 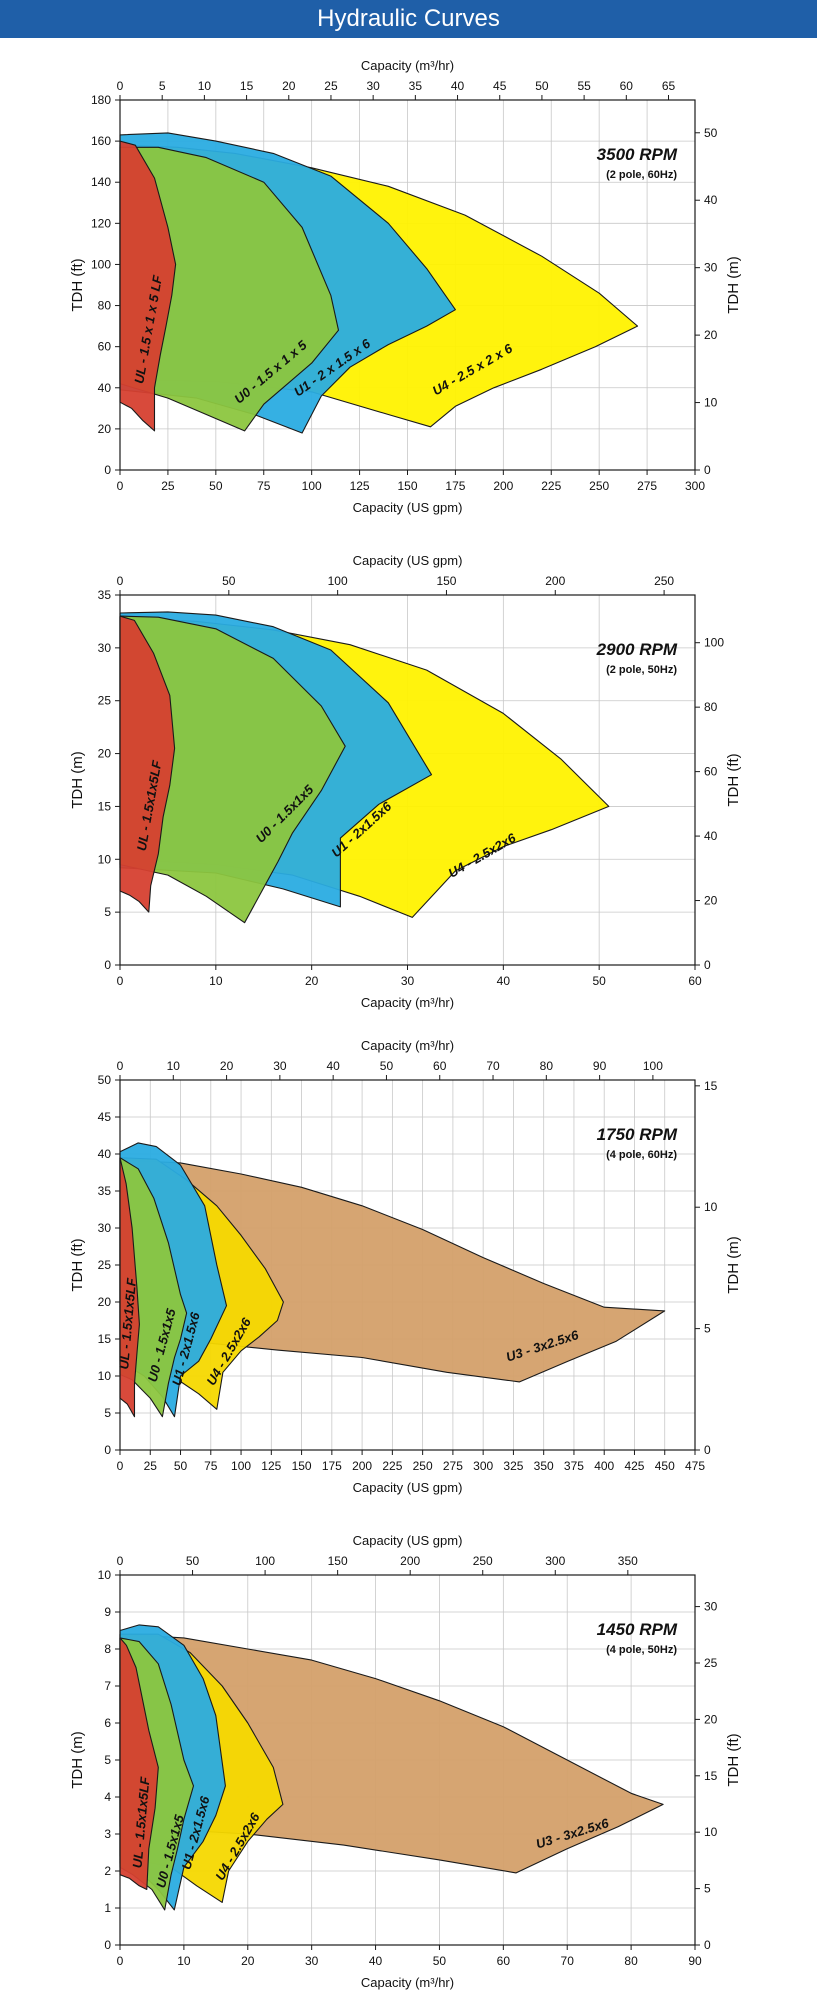 I want to click on x-tick-label: 150, so click(x=407, y=486).